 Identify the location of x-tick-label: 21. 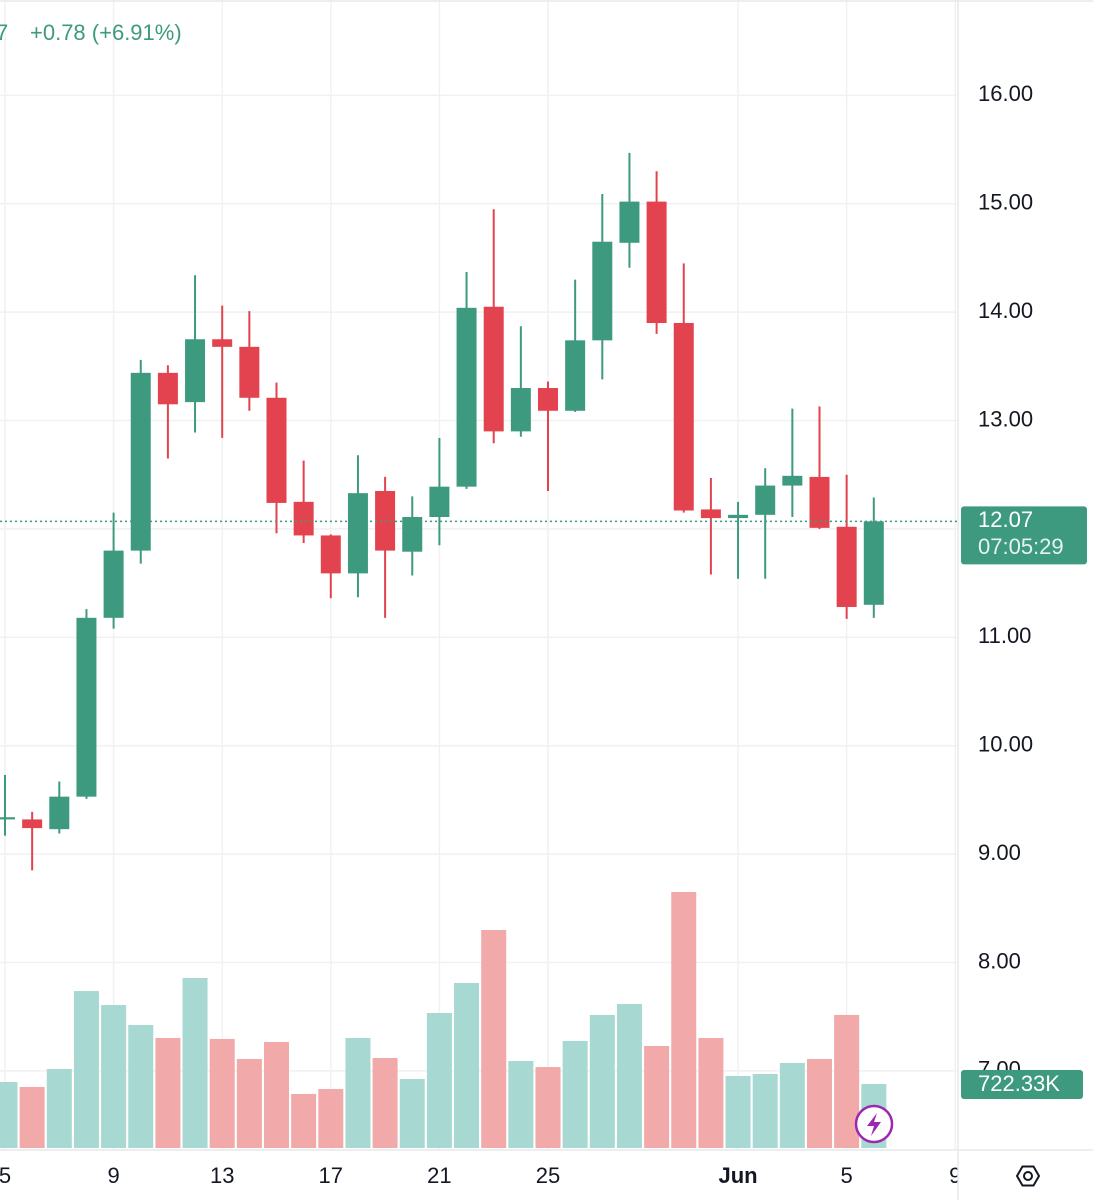
(439, 1175).